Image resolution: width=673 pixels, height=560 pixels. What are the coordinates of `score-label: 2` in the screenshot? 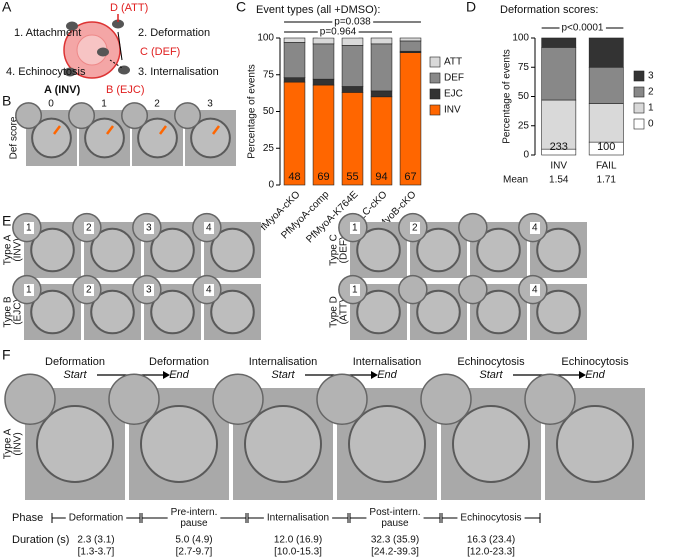 It's located at (157, 104).